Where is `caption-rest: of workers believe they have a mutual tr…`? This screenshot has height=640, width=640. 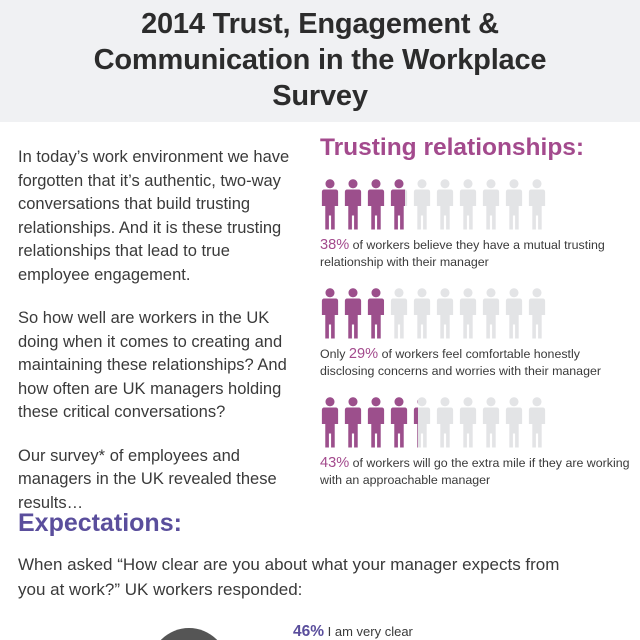 caption-rest: of workers believe they have a mutual tr… is located at coordinates (462, 253).